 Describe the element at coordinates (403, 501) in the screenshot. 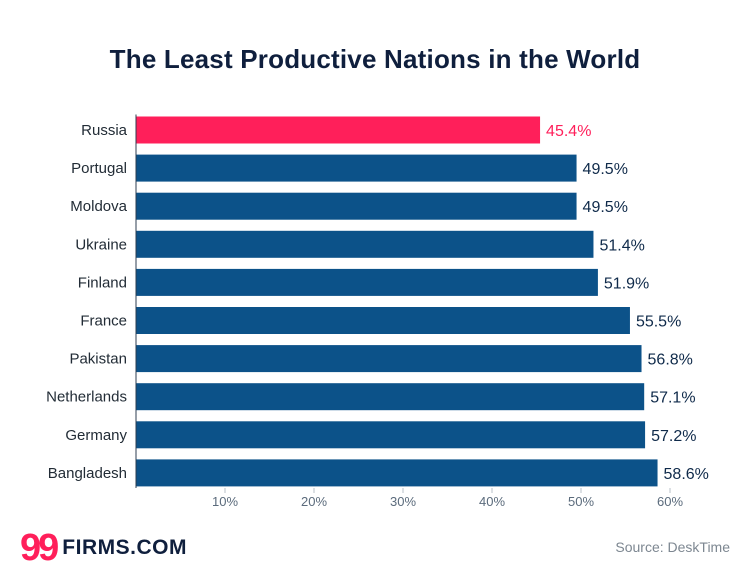

I see `x-tick-label: 30%` at that location.